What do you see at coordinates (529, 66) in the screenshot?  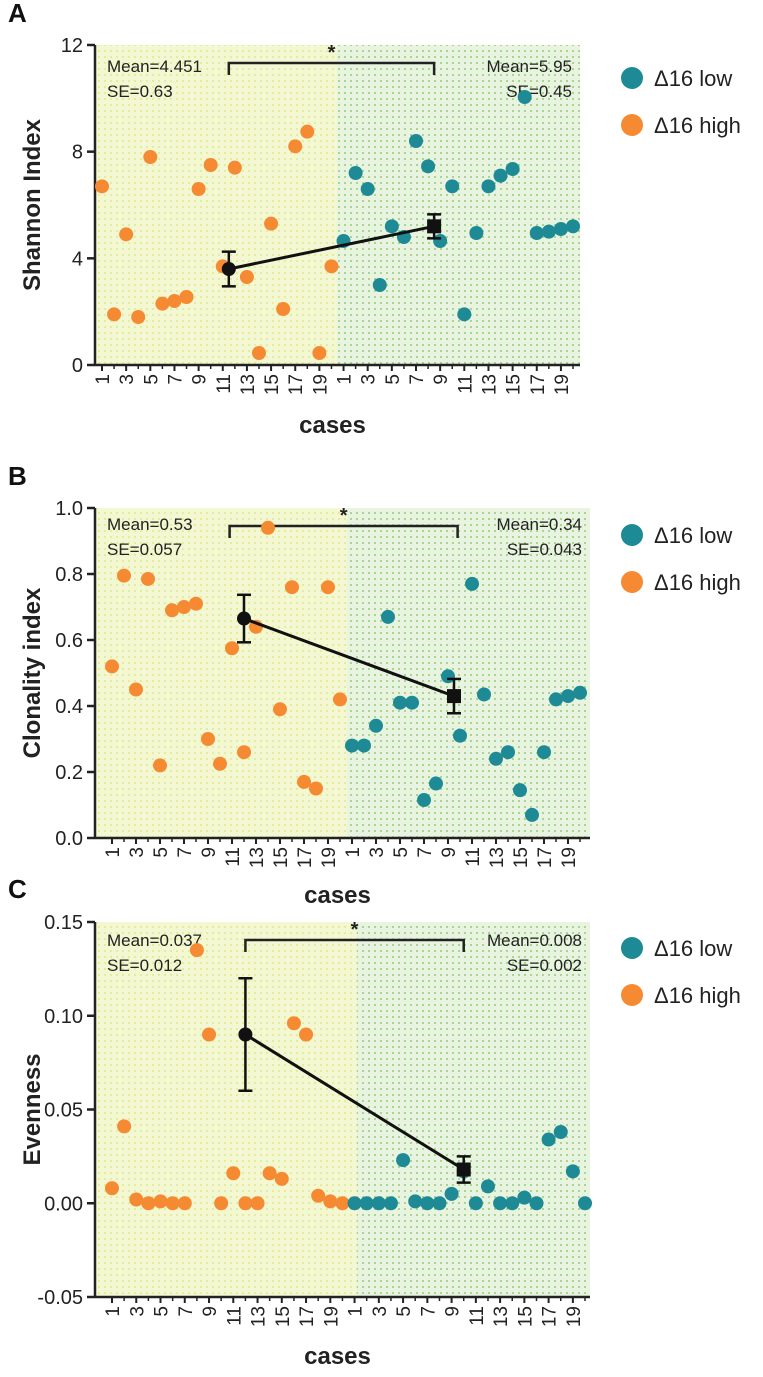 I see `low-mean-text: Mean=5.95` at bounding box center [529, 66].